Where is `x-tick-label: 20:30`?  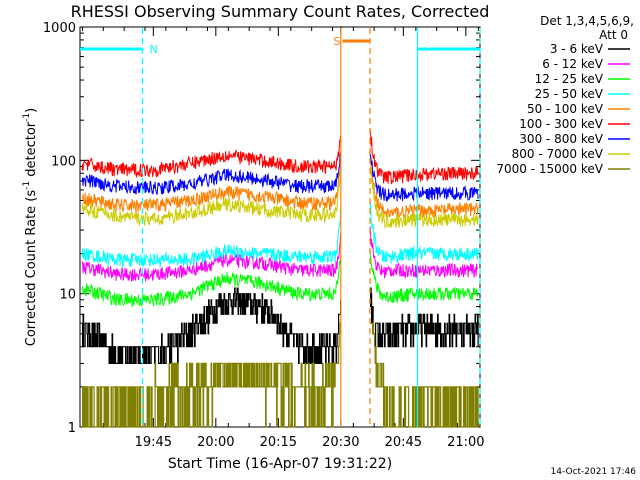
x-tick-label: 20:30 is located at coordinates (340, 442).